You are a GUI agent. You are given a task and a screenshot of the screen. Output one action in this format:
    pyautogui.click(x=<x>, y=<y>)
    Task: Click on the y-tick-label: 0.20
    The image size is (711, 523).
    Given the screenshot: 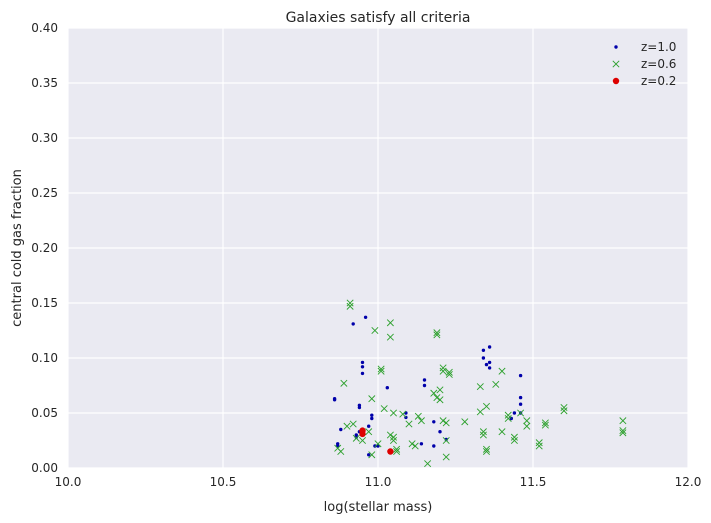 What is the action you would take?
    pyautogui.click(x=44, y=248)
    